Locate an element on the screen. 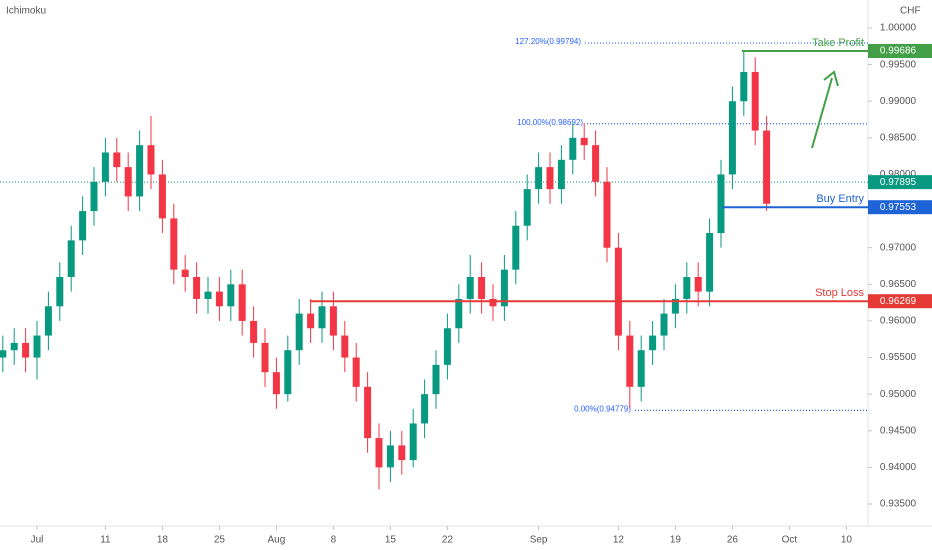  target-arrow is located at coordinates (822, 113).